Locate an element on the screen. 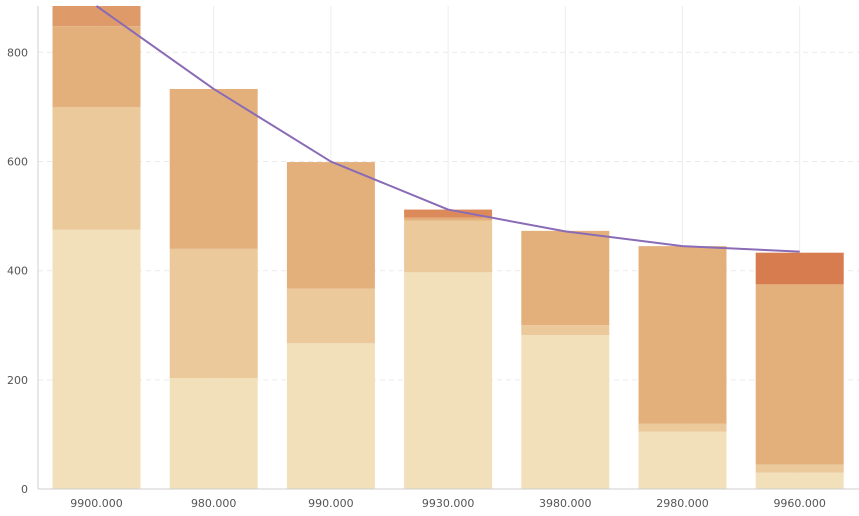 The width and height of the screenshot is (859, 516). y-tick-label: 800 is located at coordinates (17, 52).